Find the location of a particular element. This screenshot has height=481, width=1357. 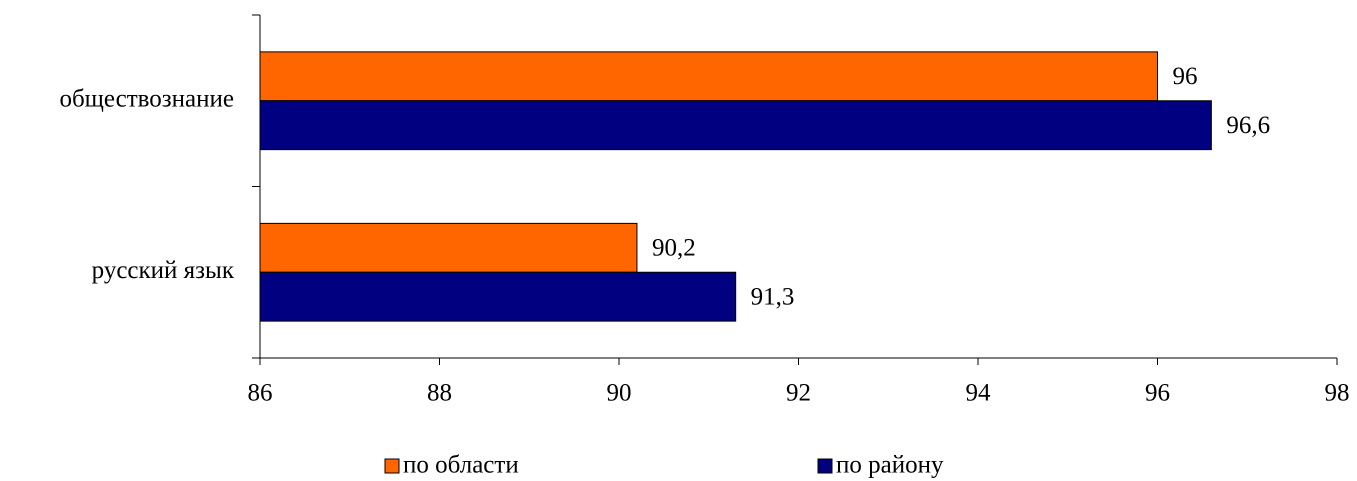

category-label: русский язык is located at coordinates (163, 270).